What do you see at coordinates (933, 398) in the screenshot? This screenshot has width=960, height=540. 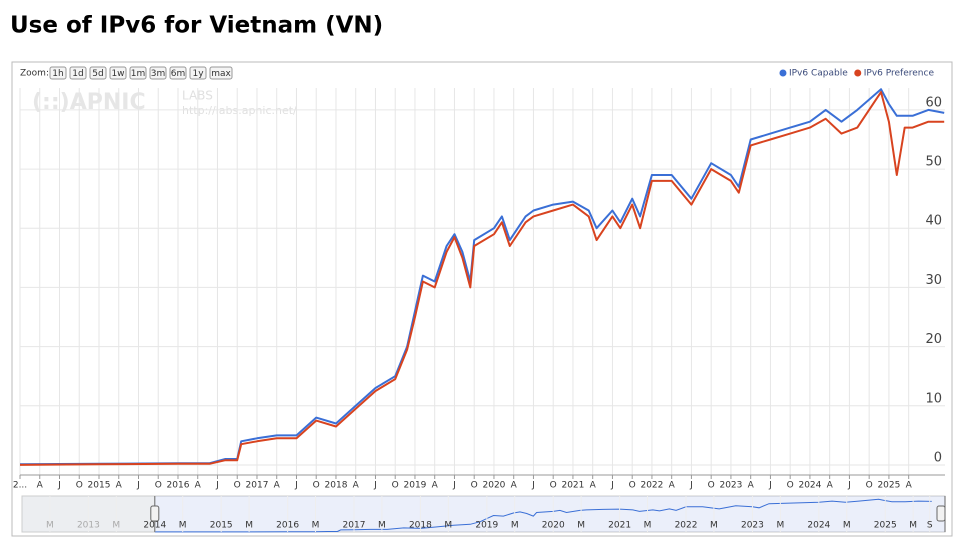 I see `y-tick-label: 10` at bounding box center [933, 398].